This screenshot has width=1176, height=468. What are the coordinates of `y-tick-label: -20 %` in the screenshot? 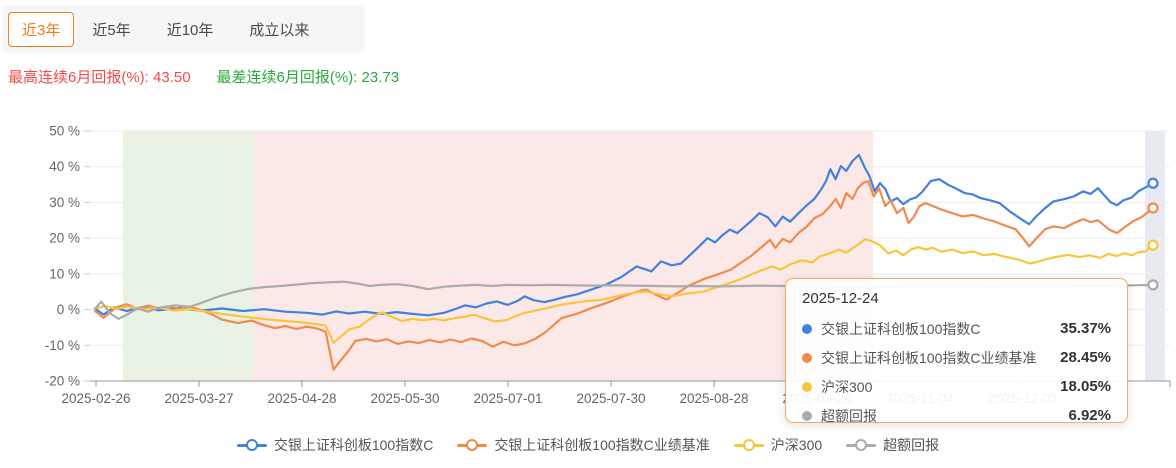 It's located at (62, 381).